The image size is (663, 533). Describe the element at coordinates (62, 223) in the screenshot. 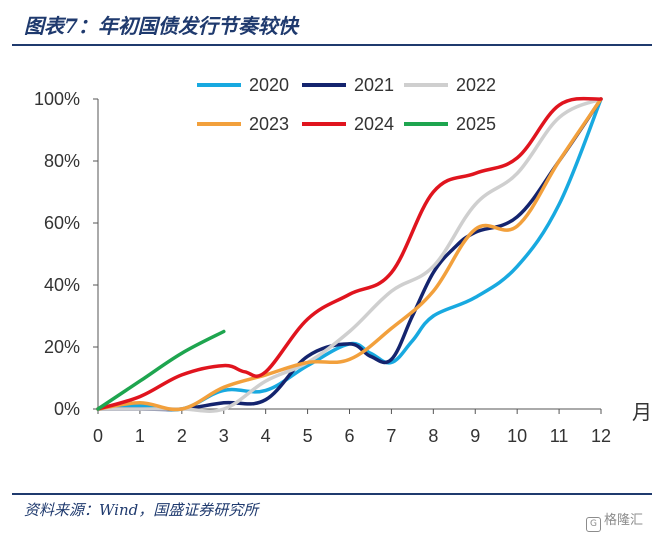

I see `y-tick-label: 60%` at that location.